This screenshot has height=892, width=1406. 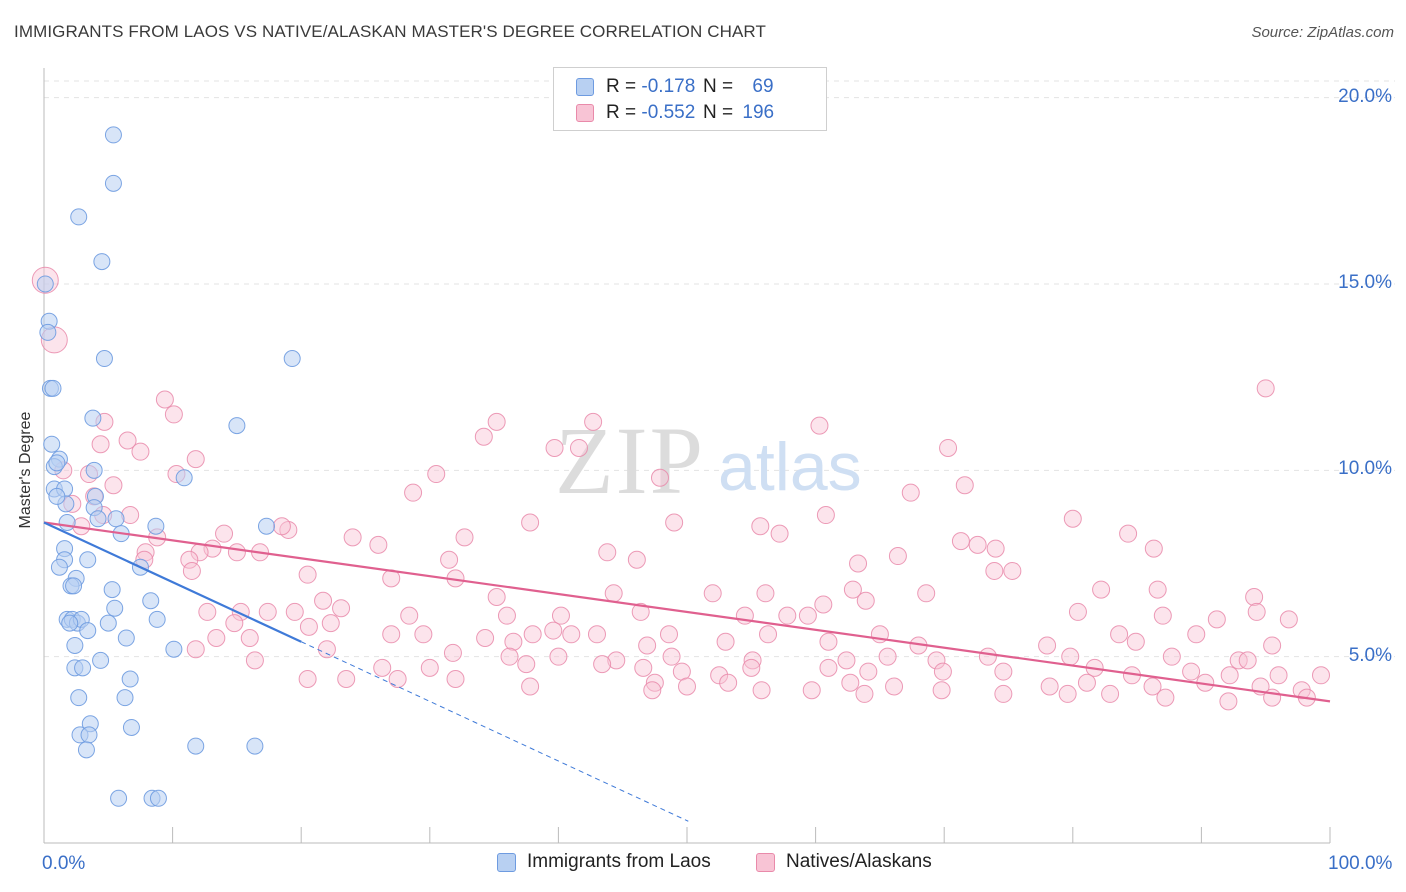 What do you see at coordinates (585, 113) in the screenshot?
I see `legend-swatch-pink` at bounding box center [585, 113].